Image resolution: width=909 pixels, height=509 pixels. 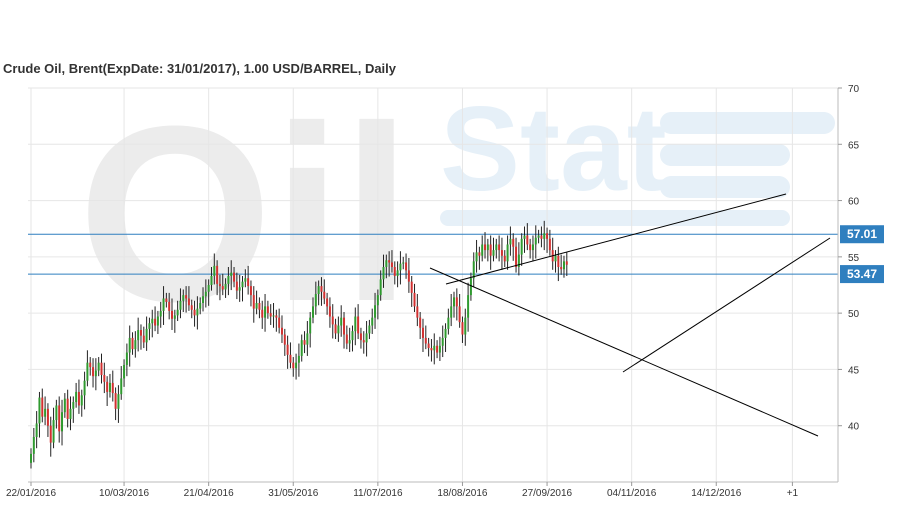 I want to click on y-tick-label: 40, so click(x=854, y=427).